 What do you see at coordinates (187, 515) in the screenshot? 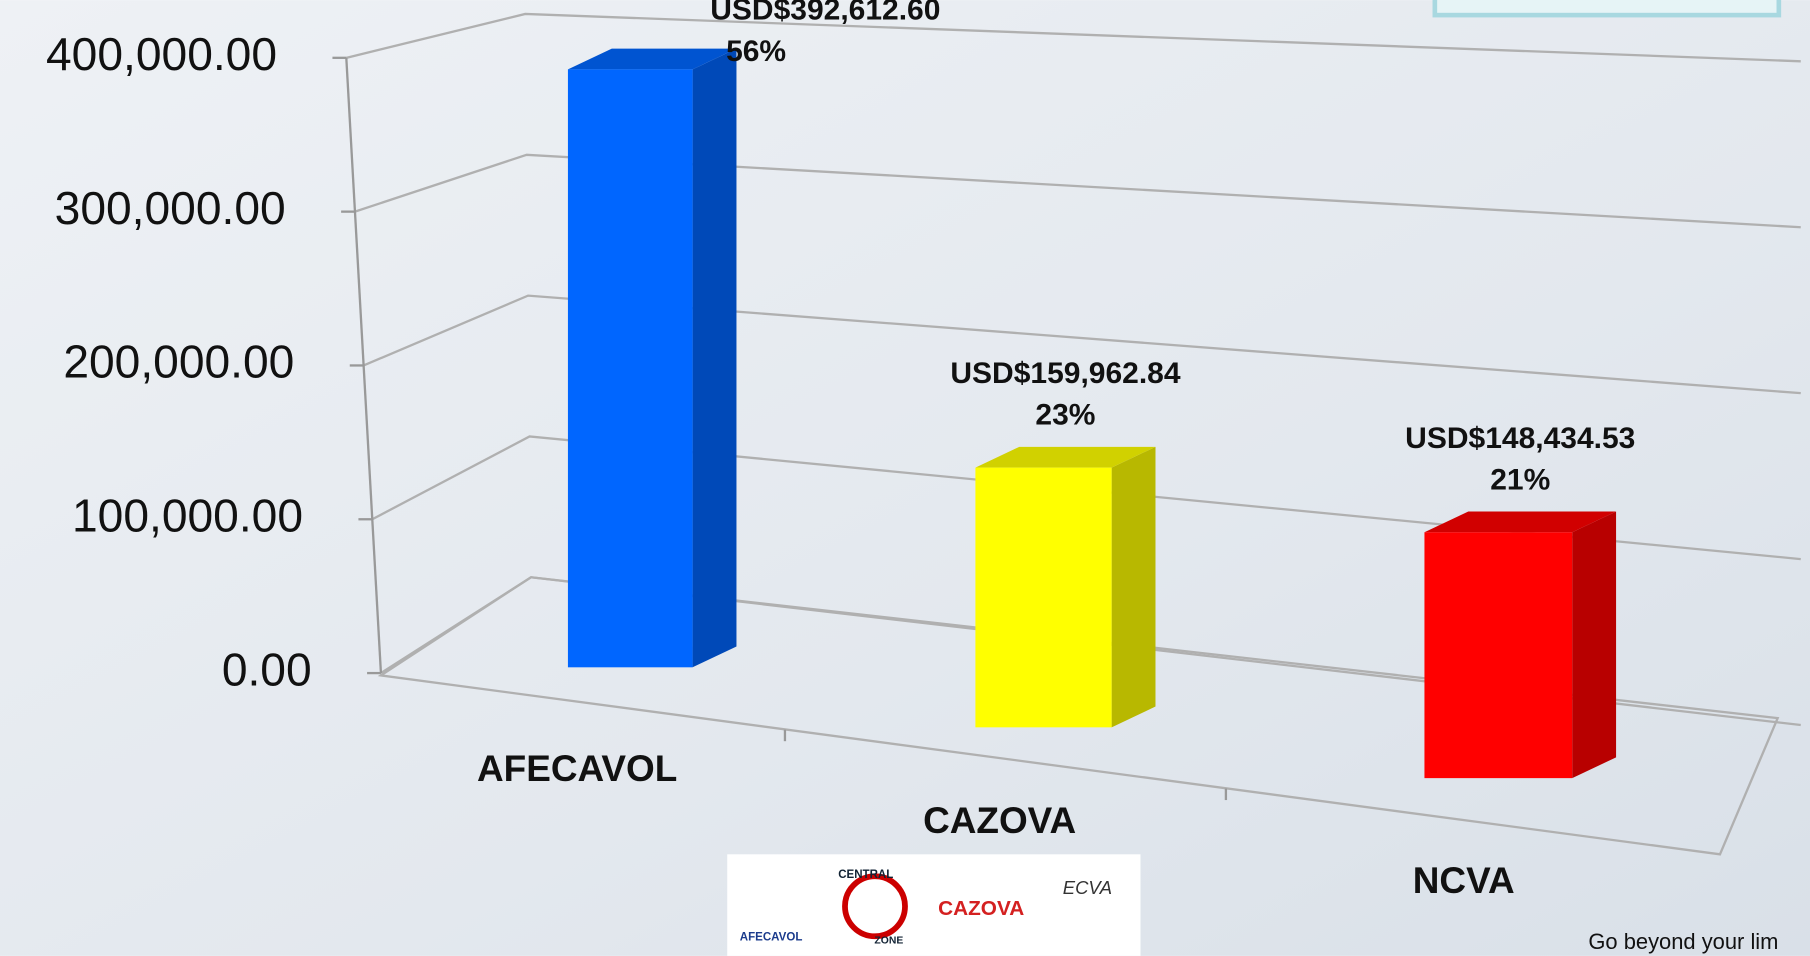
I see `y-tick-label: 100,000.00` at bounding box center [187, 515].